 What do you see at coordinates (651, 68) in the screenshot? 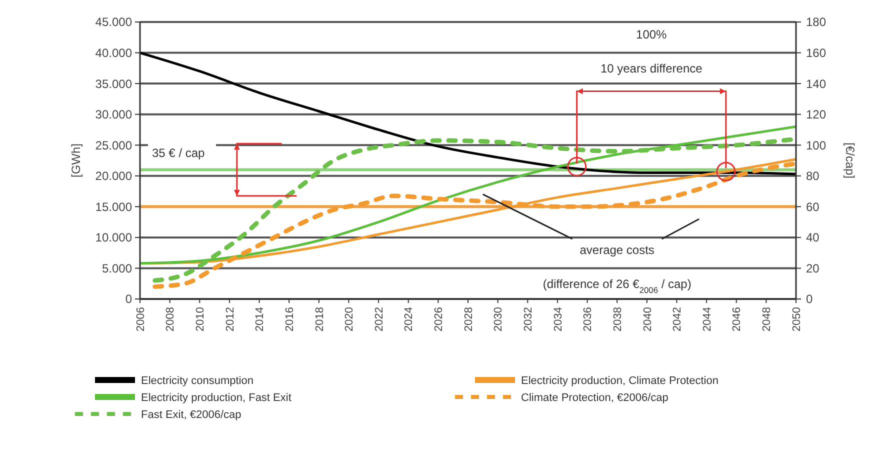
I see `annotation: 10 years difference` at bounding box center [651, 68].